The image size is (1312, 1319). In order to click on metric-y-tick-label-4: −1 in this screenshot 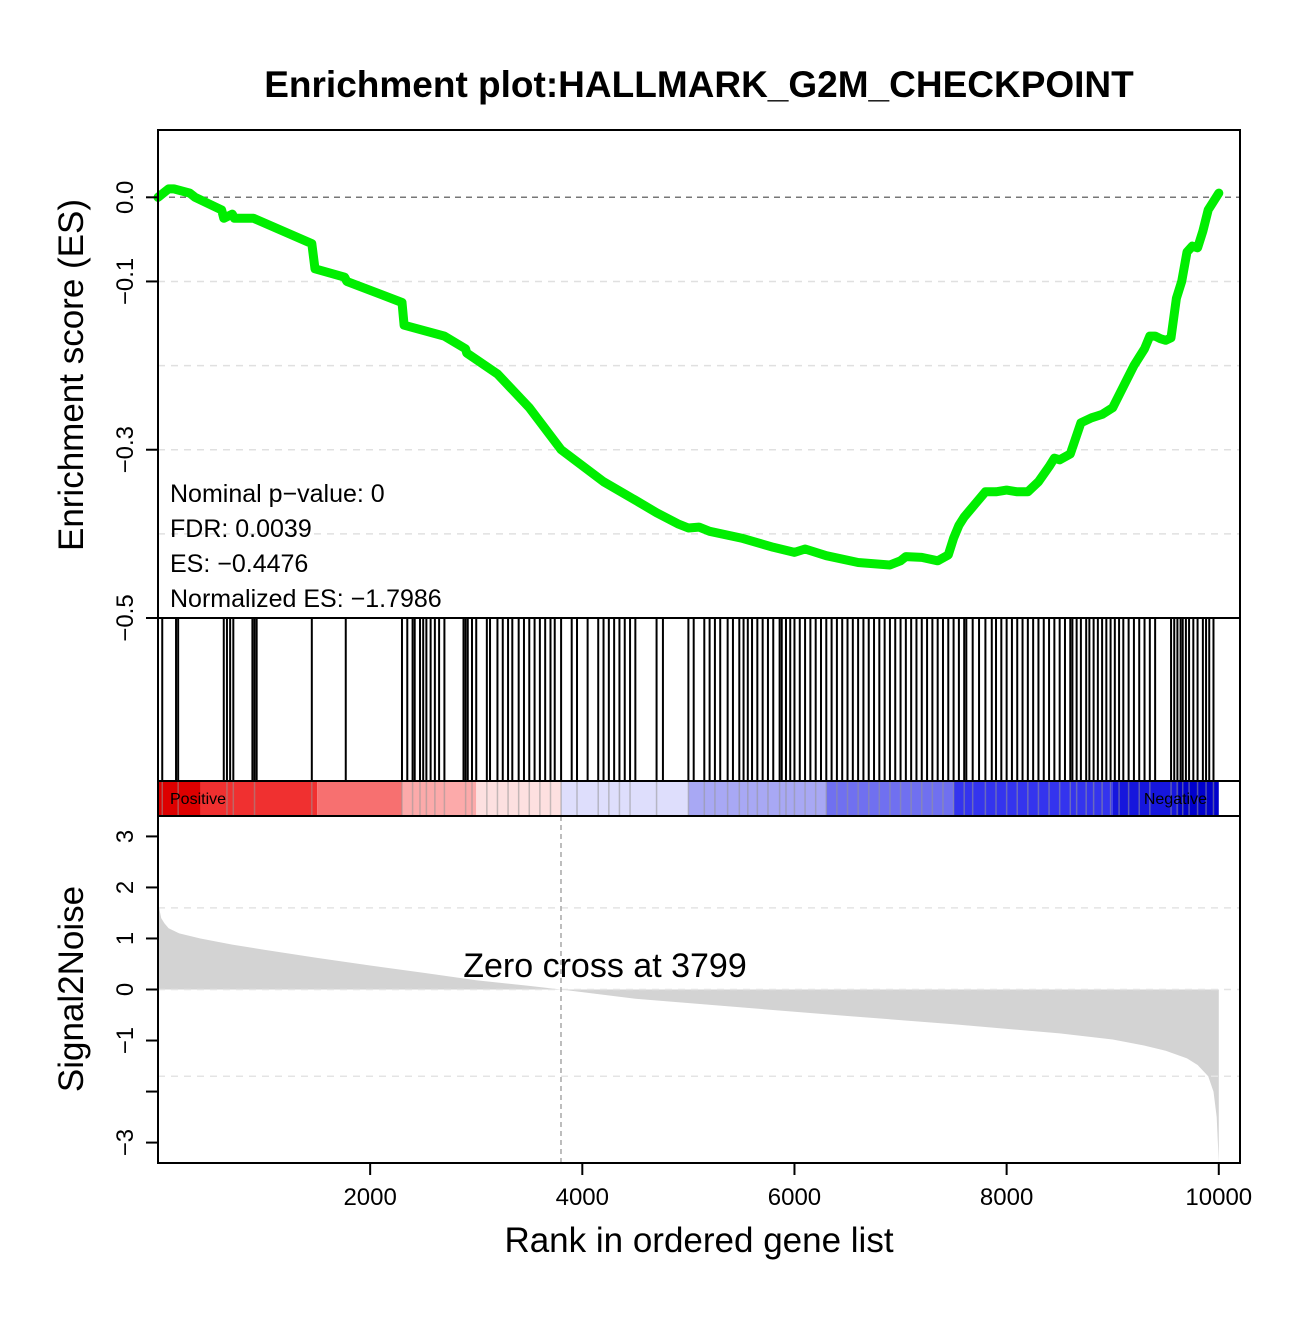, I will do `click(125, 1040)`.